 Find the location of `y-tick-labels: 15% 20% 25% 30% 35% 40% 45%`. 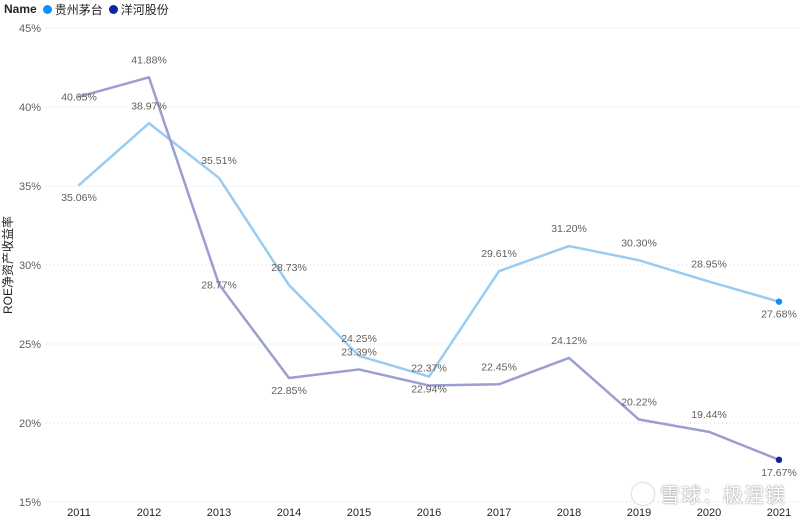

y-tick-labels: 15% 20% 25% 30% 35% 40% 45% is located at coordinates (30, 266).